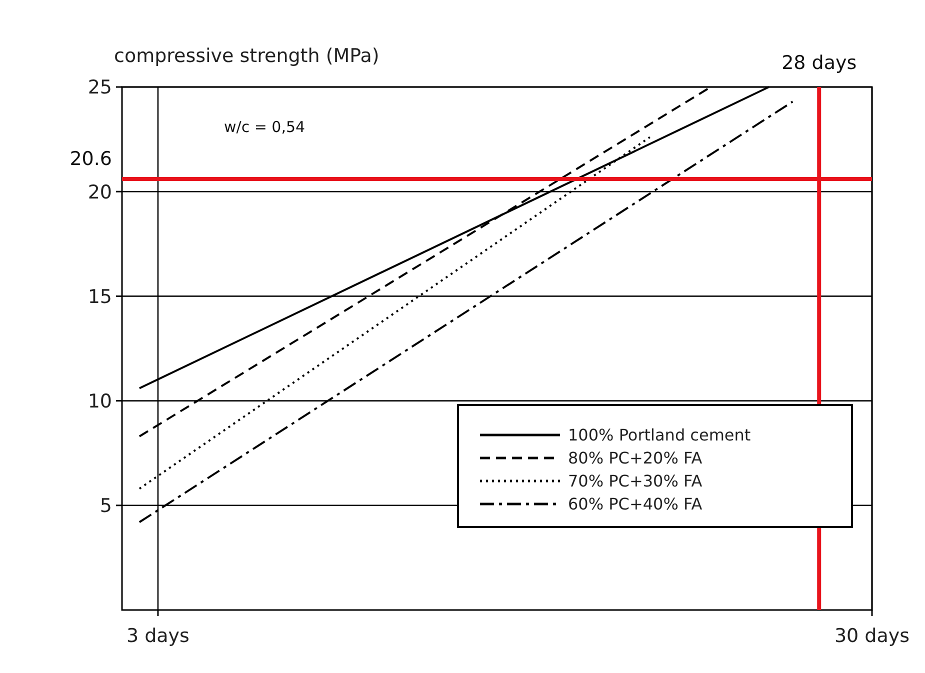 The height and width of the screenshot is (673, 925). I want to click on x-tick-label: 3 days, so click(158, 636).